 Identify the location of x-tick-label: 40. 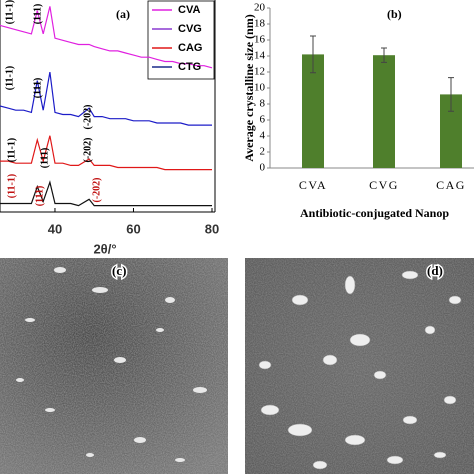
(55, 228).